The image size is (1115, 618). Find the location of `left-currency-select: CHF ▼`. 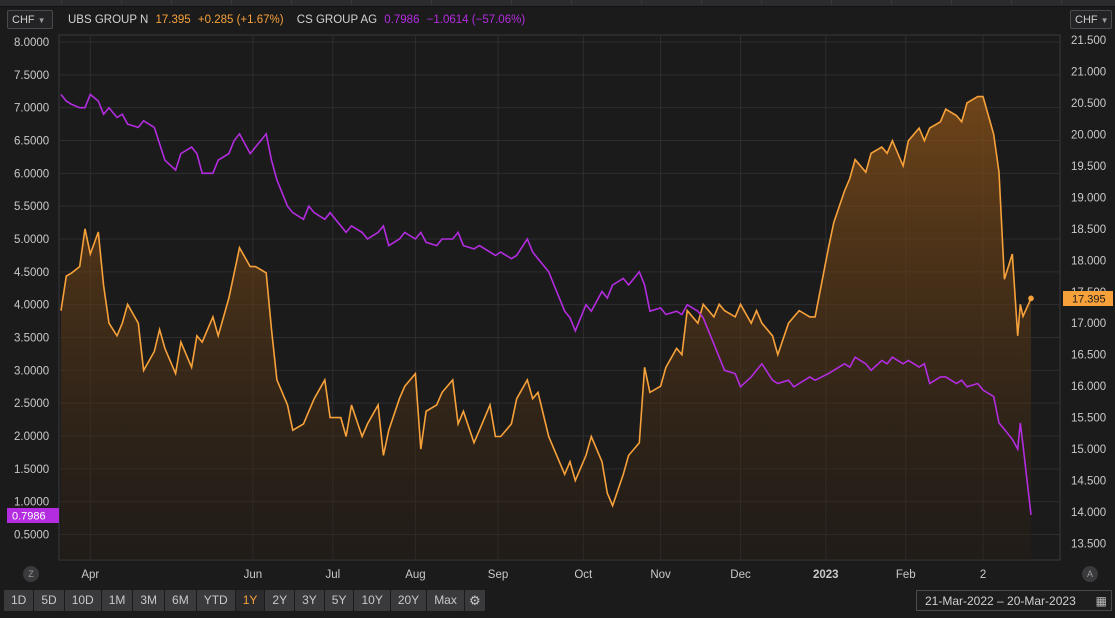

left-currency-select: CHF ▼ is located at coordinates (30, 19).